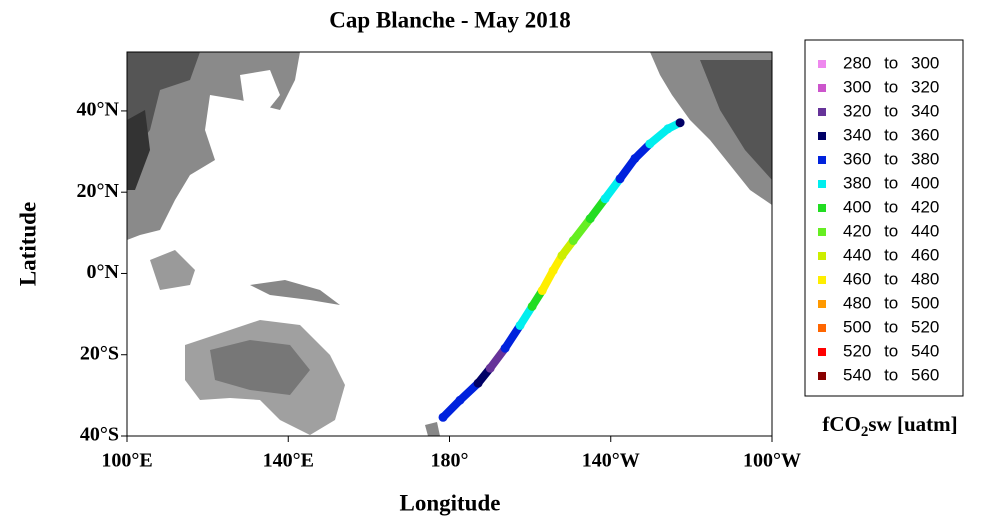  What do you see at coordinates (27, 244) in the screenshot?
I see `y-axis-label: Latitude` at bounding box center [27, 244].